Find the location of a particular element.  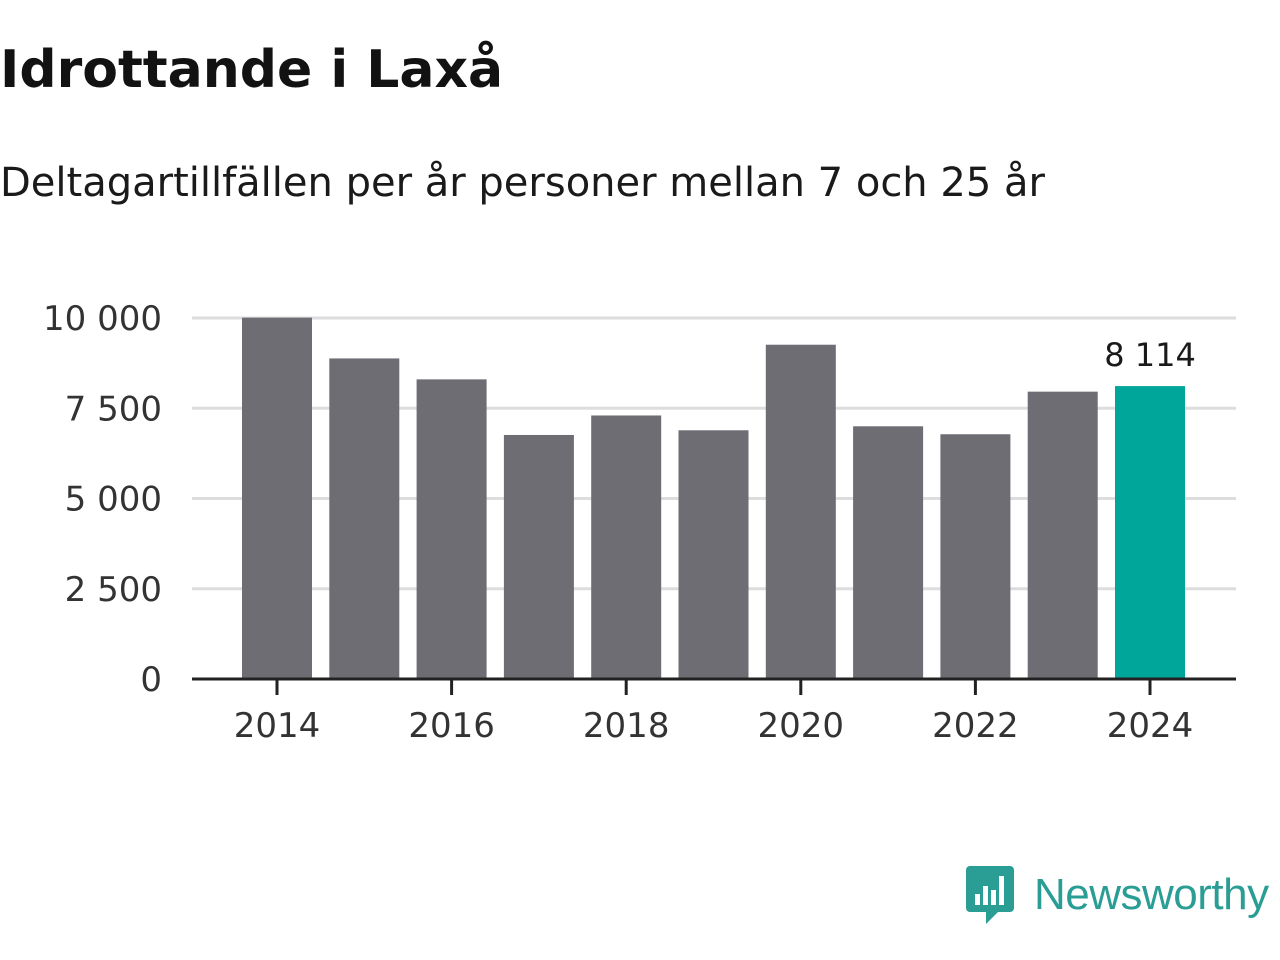

bar-2015 is located at coordinates (364, 518).